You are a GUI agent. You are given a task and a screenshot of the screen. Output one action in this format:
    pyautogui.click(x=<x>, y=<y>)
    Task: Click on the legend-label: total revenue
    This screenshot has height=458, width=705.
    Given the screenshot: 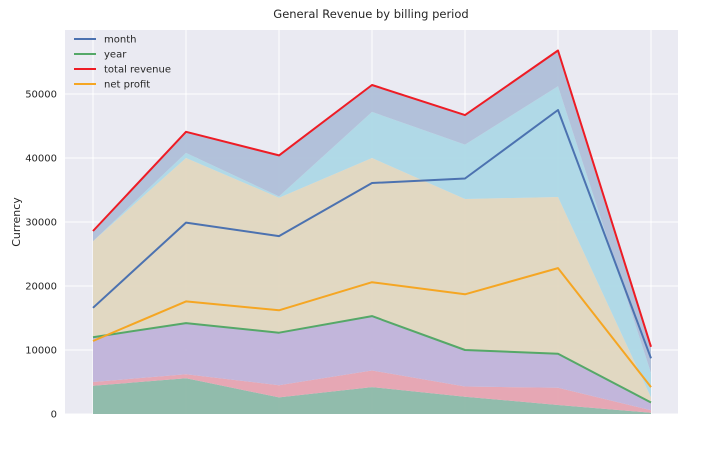 What is the action you would take?
    pyautogui.click(x=137, y=70)
    